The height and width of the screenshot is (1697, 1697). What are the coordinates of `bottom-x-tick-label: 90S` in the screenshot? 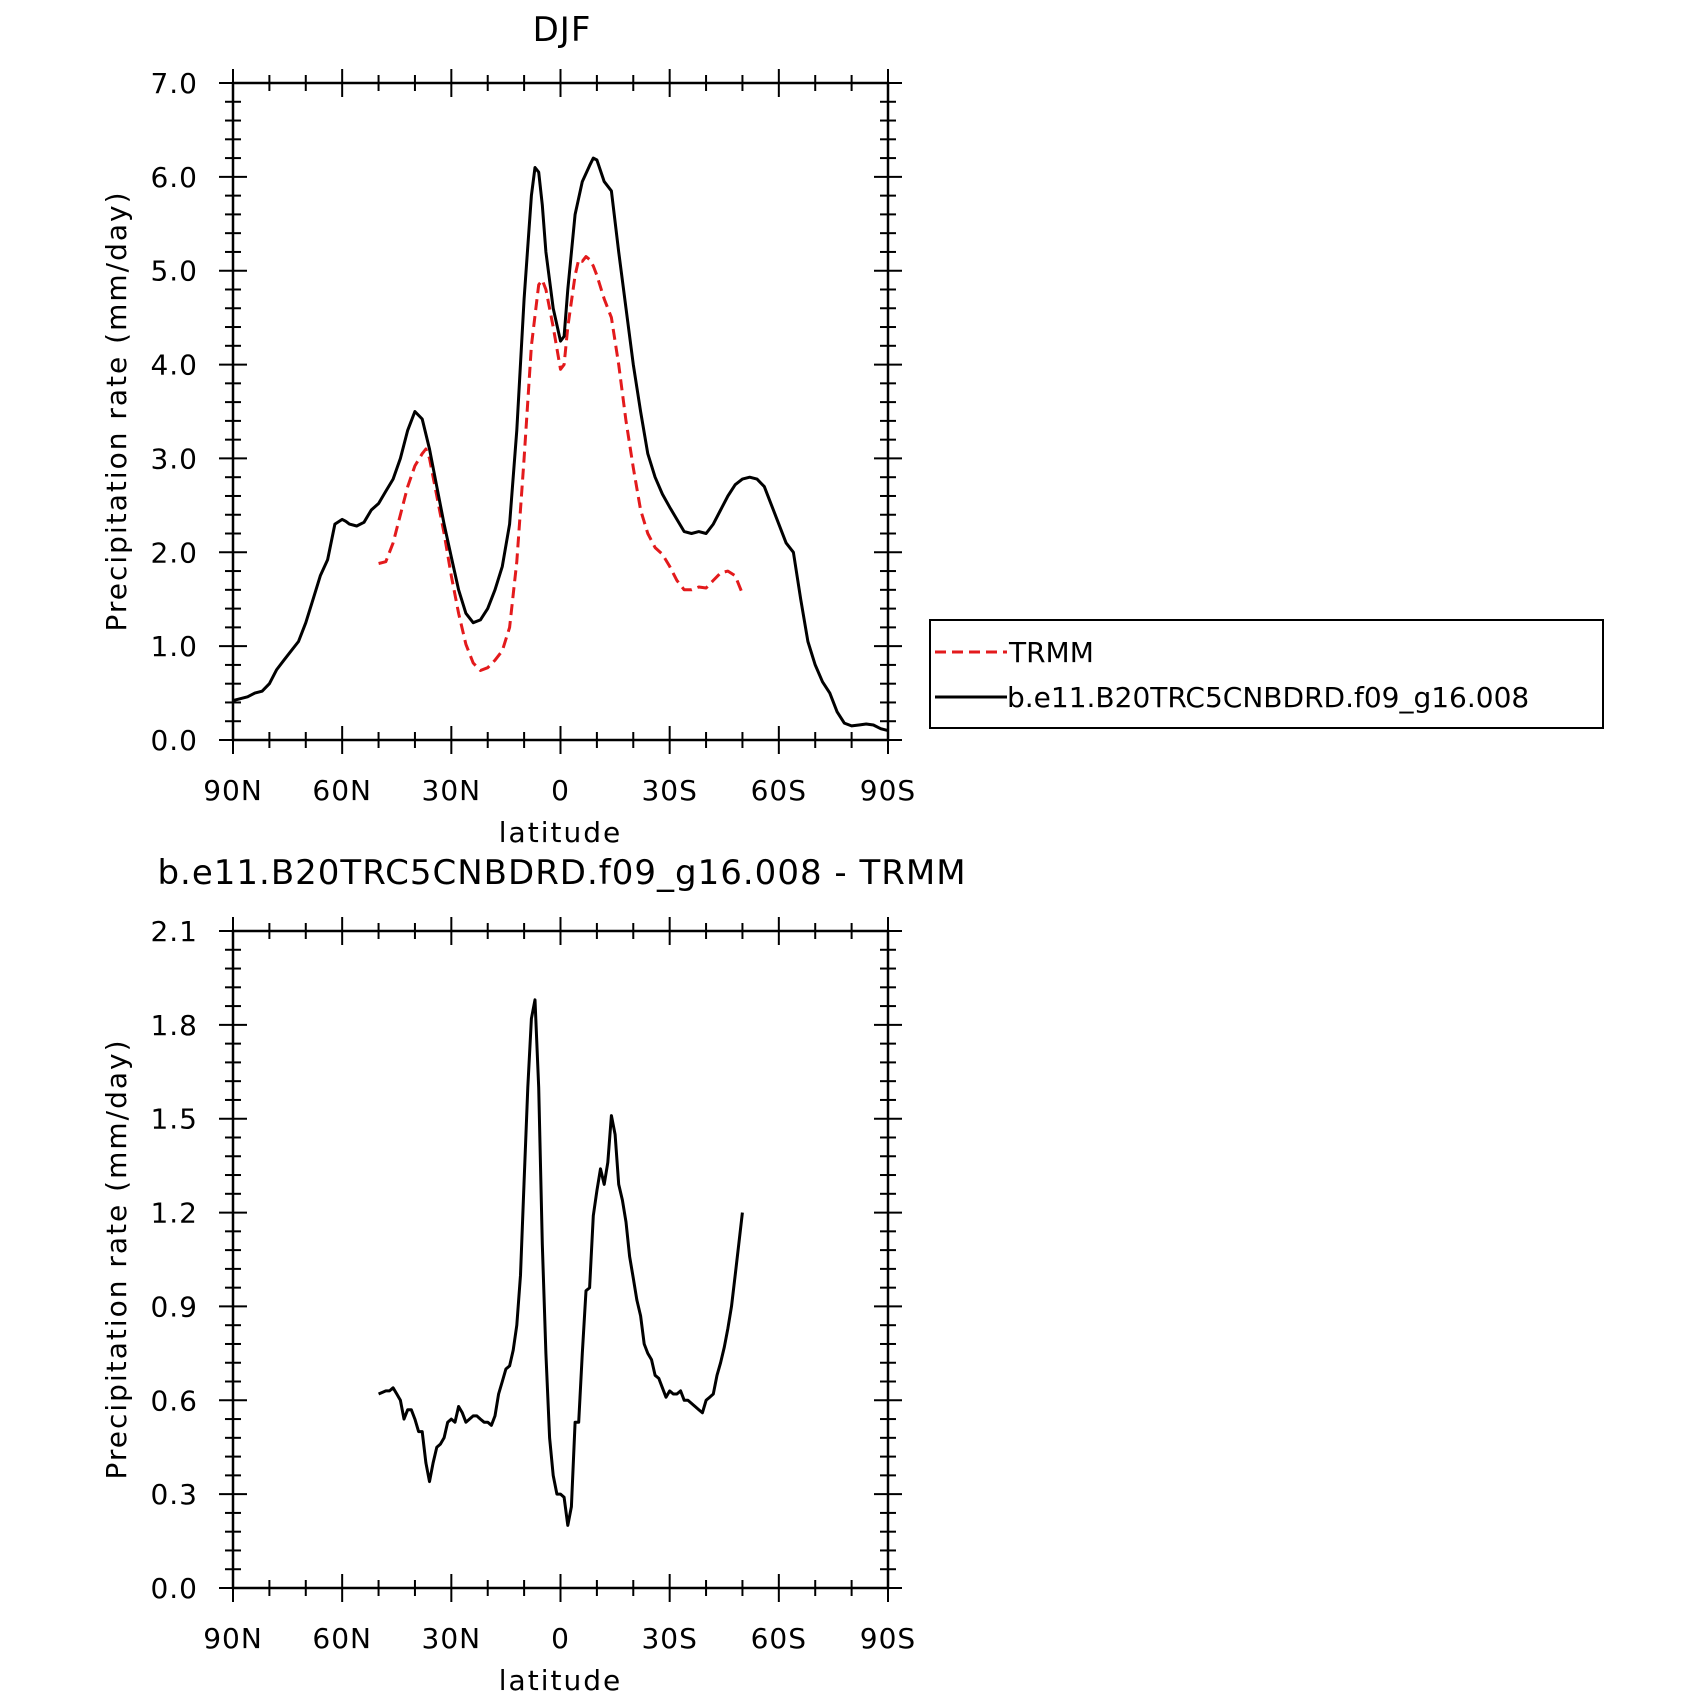 It's located at (888, 1638).